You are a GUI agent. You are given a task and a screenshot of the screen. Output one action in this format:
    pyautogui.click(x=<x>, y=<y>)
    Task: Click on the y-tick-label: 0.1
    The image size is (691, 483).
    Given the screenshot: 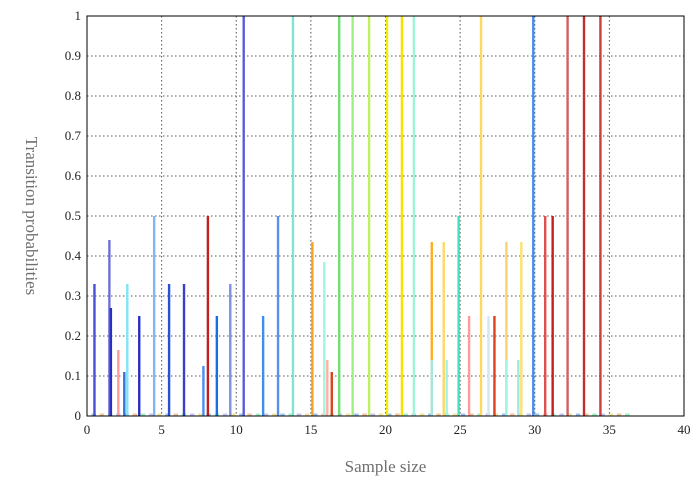 What is the action you would take?
    pyautogui.click(x=73, y=375)
    